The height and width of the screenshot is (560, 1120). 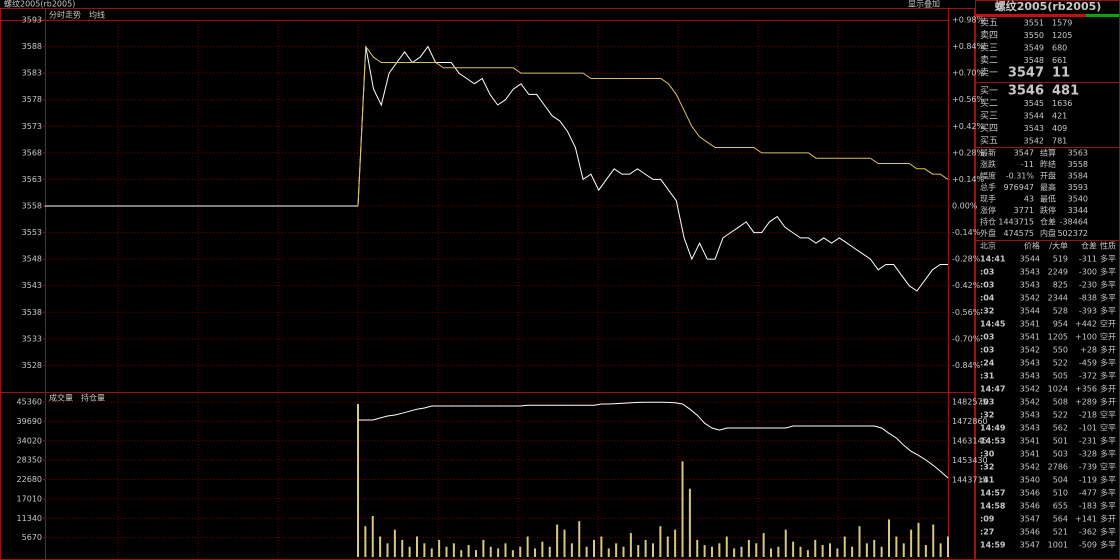 What do you see at coordinates (988, 164) in the screenshot?
I see `stat-label: 涨跌` at bounding box center [988, 164].